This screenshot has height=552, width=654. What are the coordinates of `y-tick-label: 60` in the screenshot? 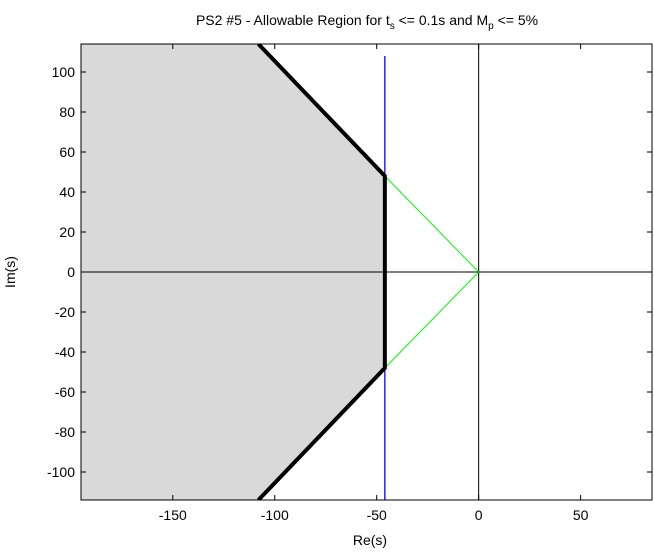 It's located at (67, 152).